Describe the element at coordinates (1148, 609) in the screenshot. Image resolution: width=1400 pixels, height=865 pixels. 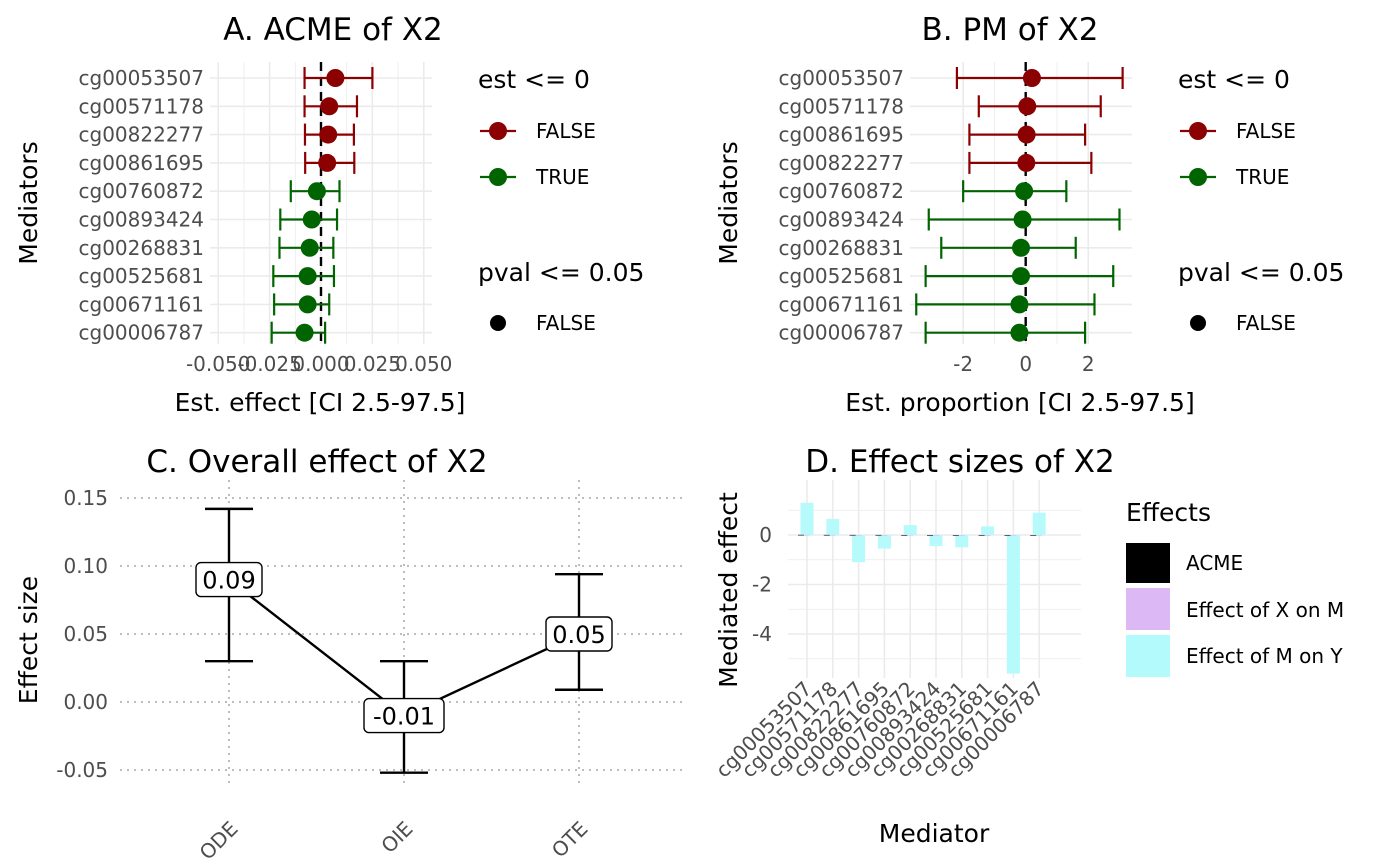
I see `legend-d-xm-swatch` at that location.